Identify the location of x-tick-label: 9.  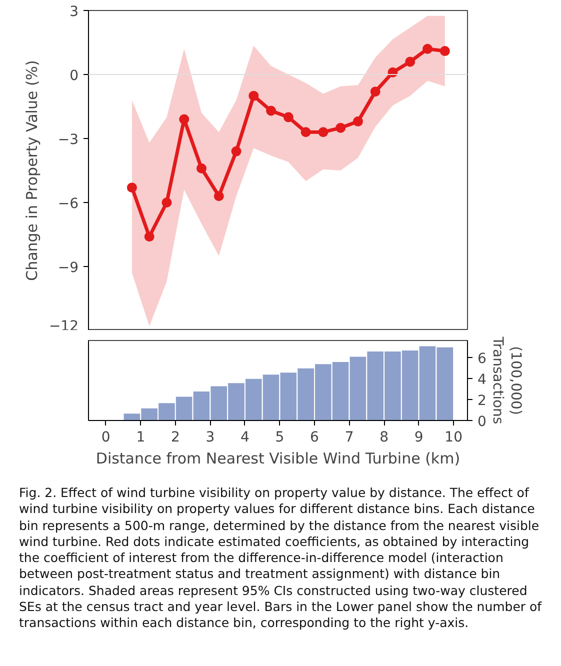
(419, 438).